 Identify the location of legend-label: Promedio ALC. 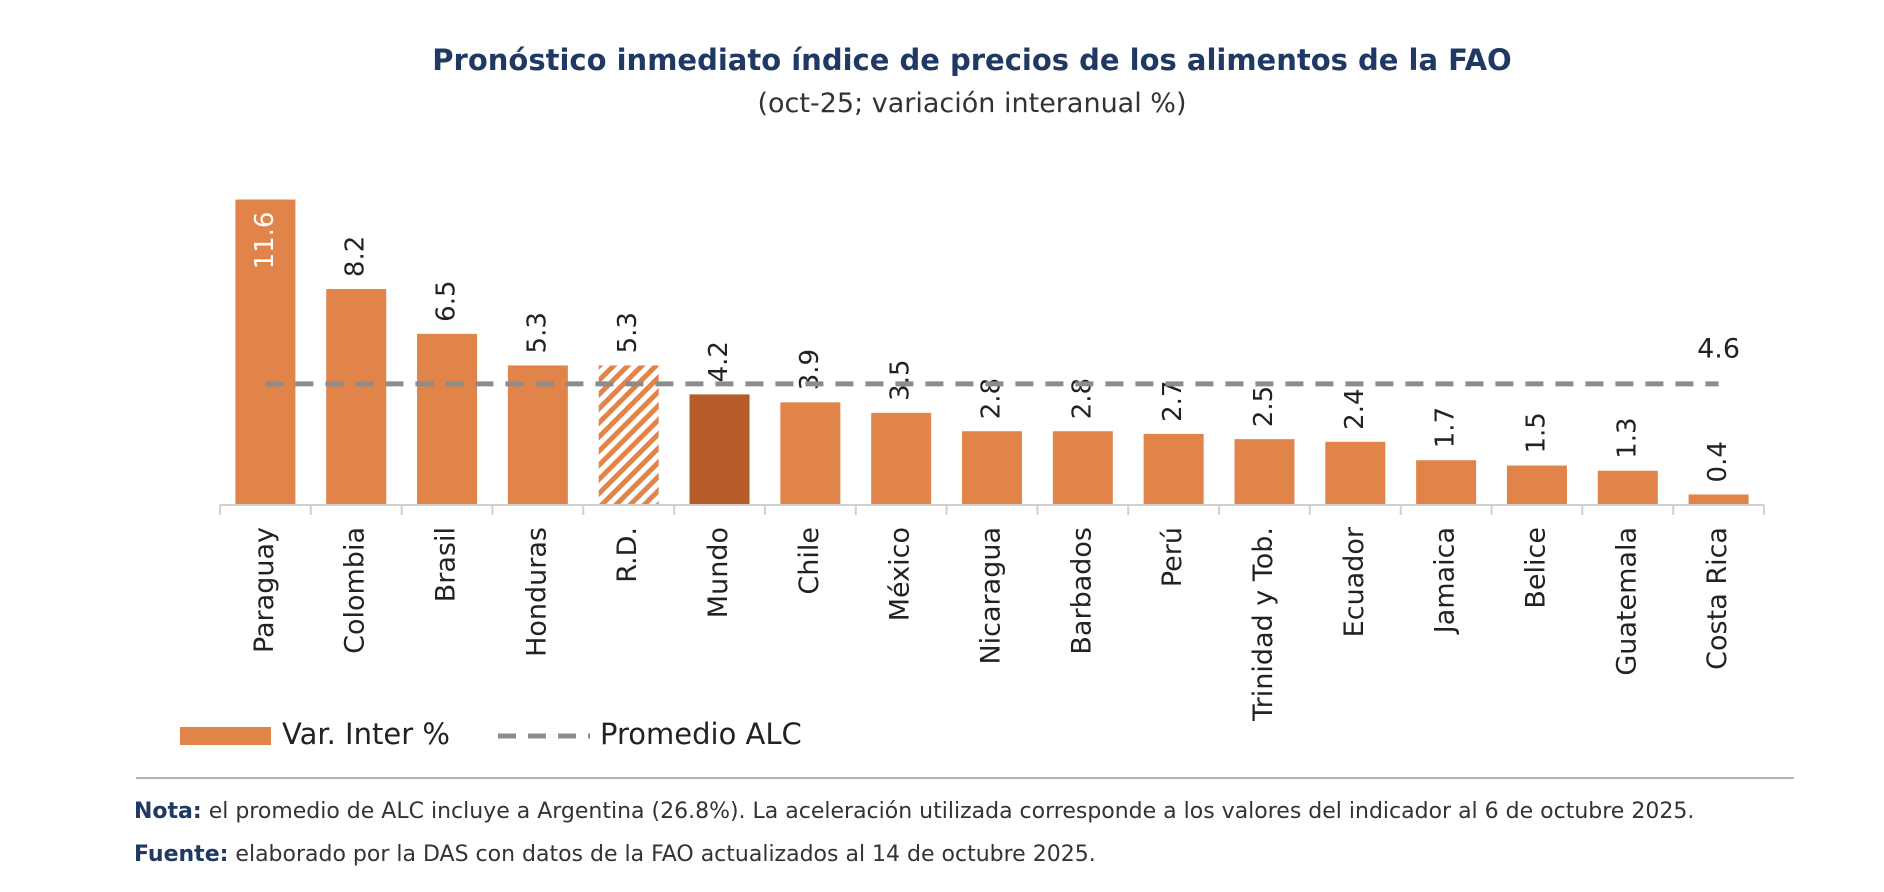
(701, 734).